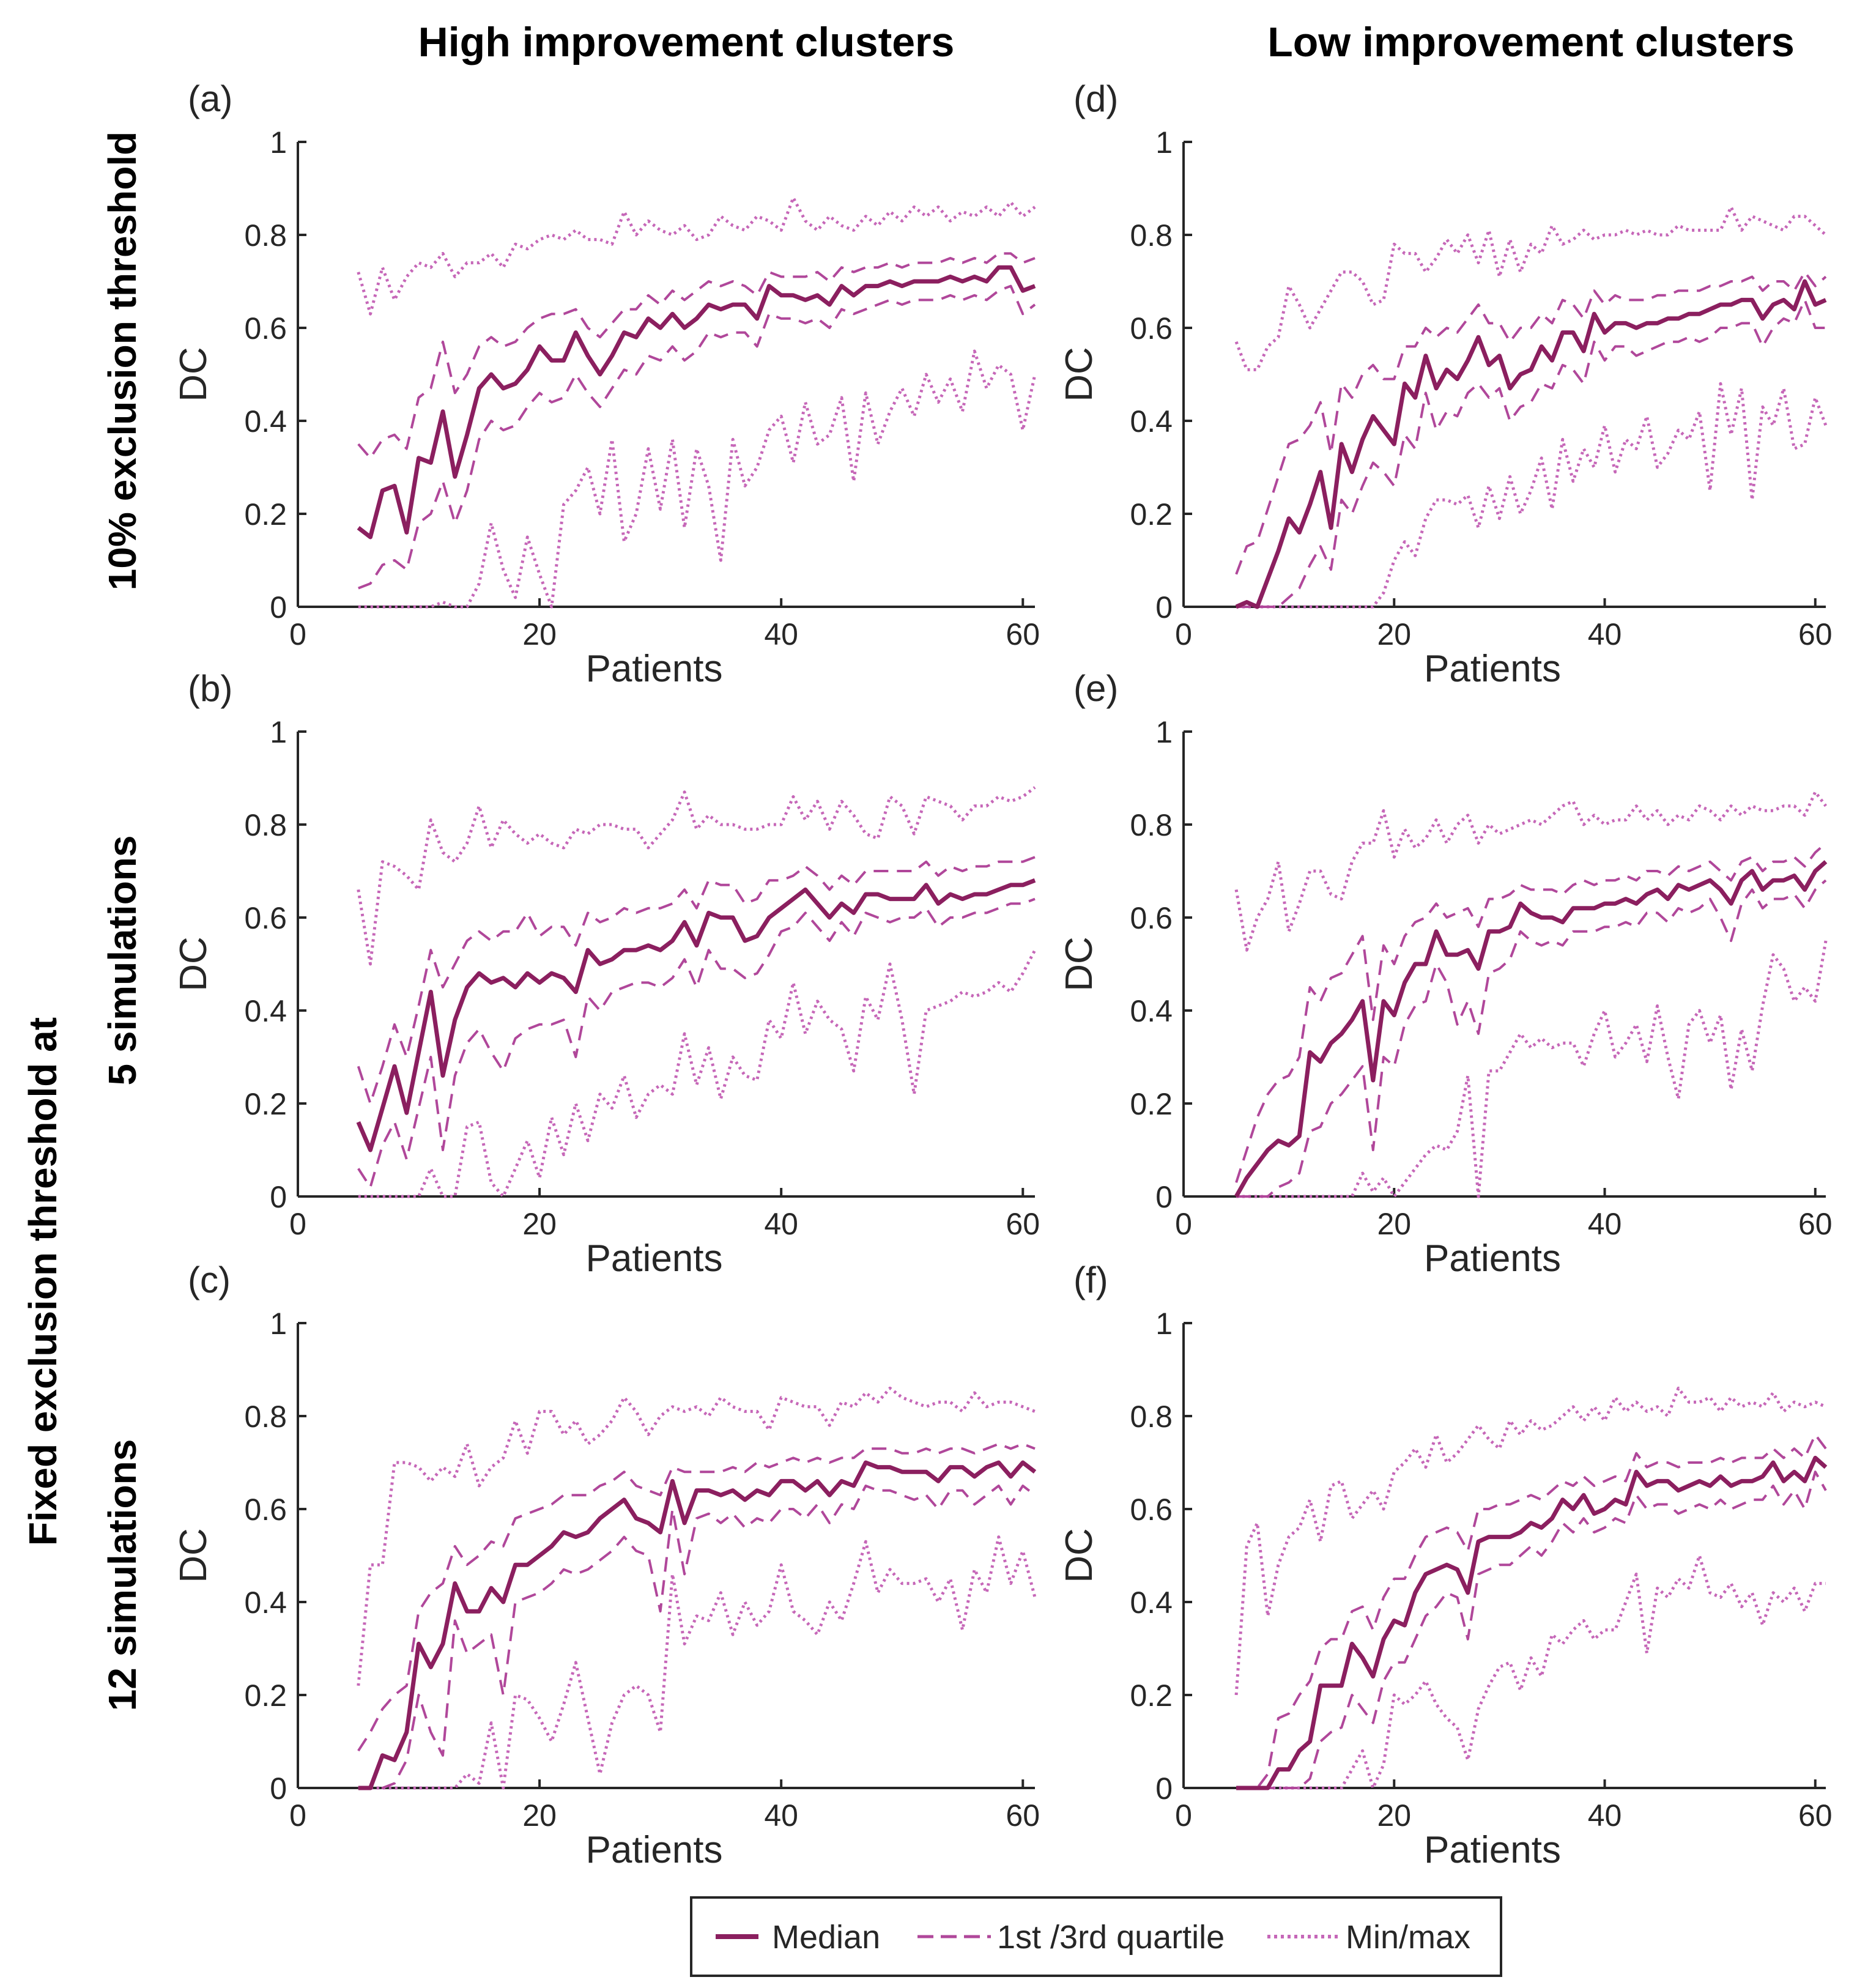  I want to click on panel-c: 0 0.2 0.4 0.6 0.8 1 0 20 40 60 Patients DC (c), so click(606, 1565).